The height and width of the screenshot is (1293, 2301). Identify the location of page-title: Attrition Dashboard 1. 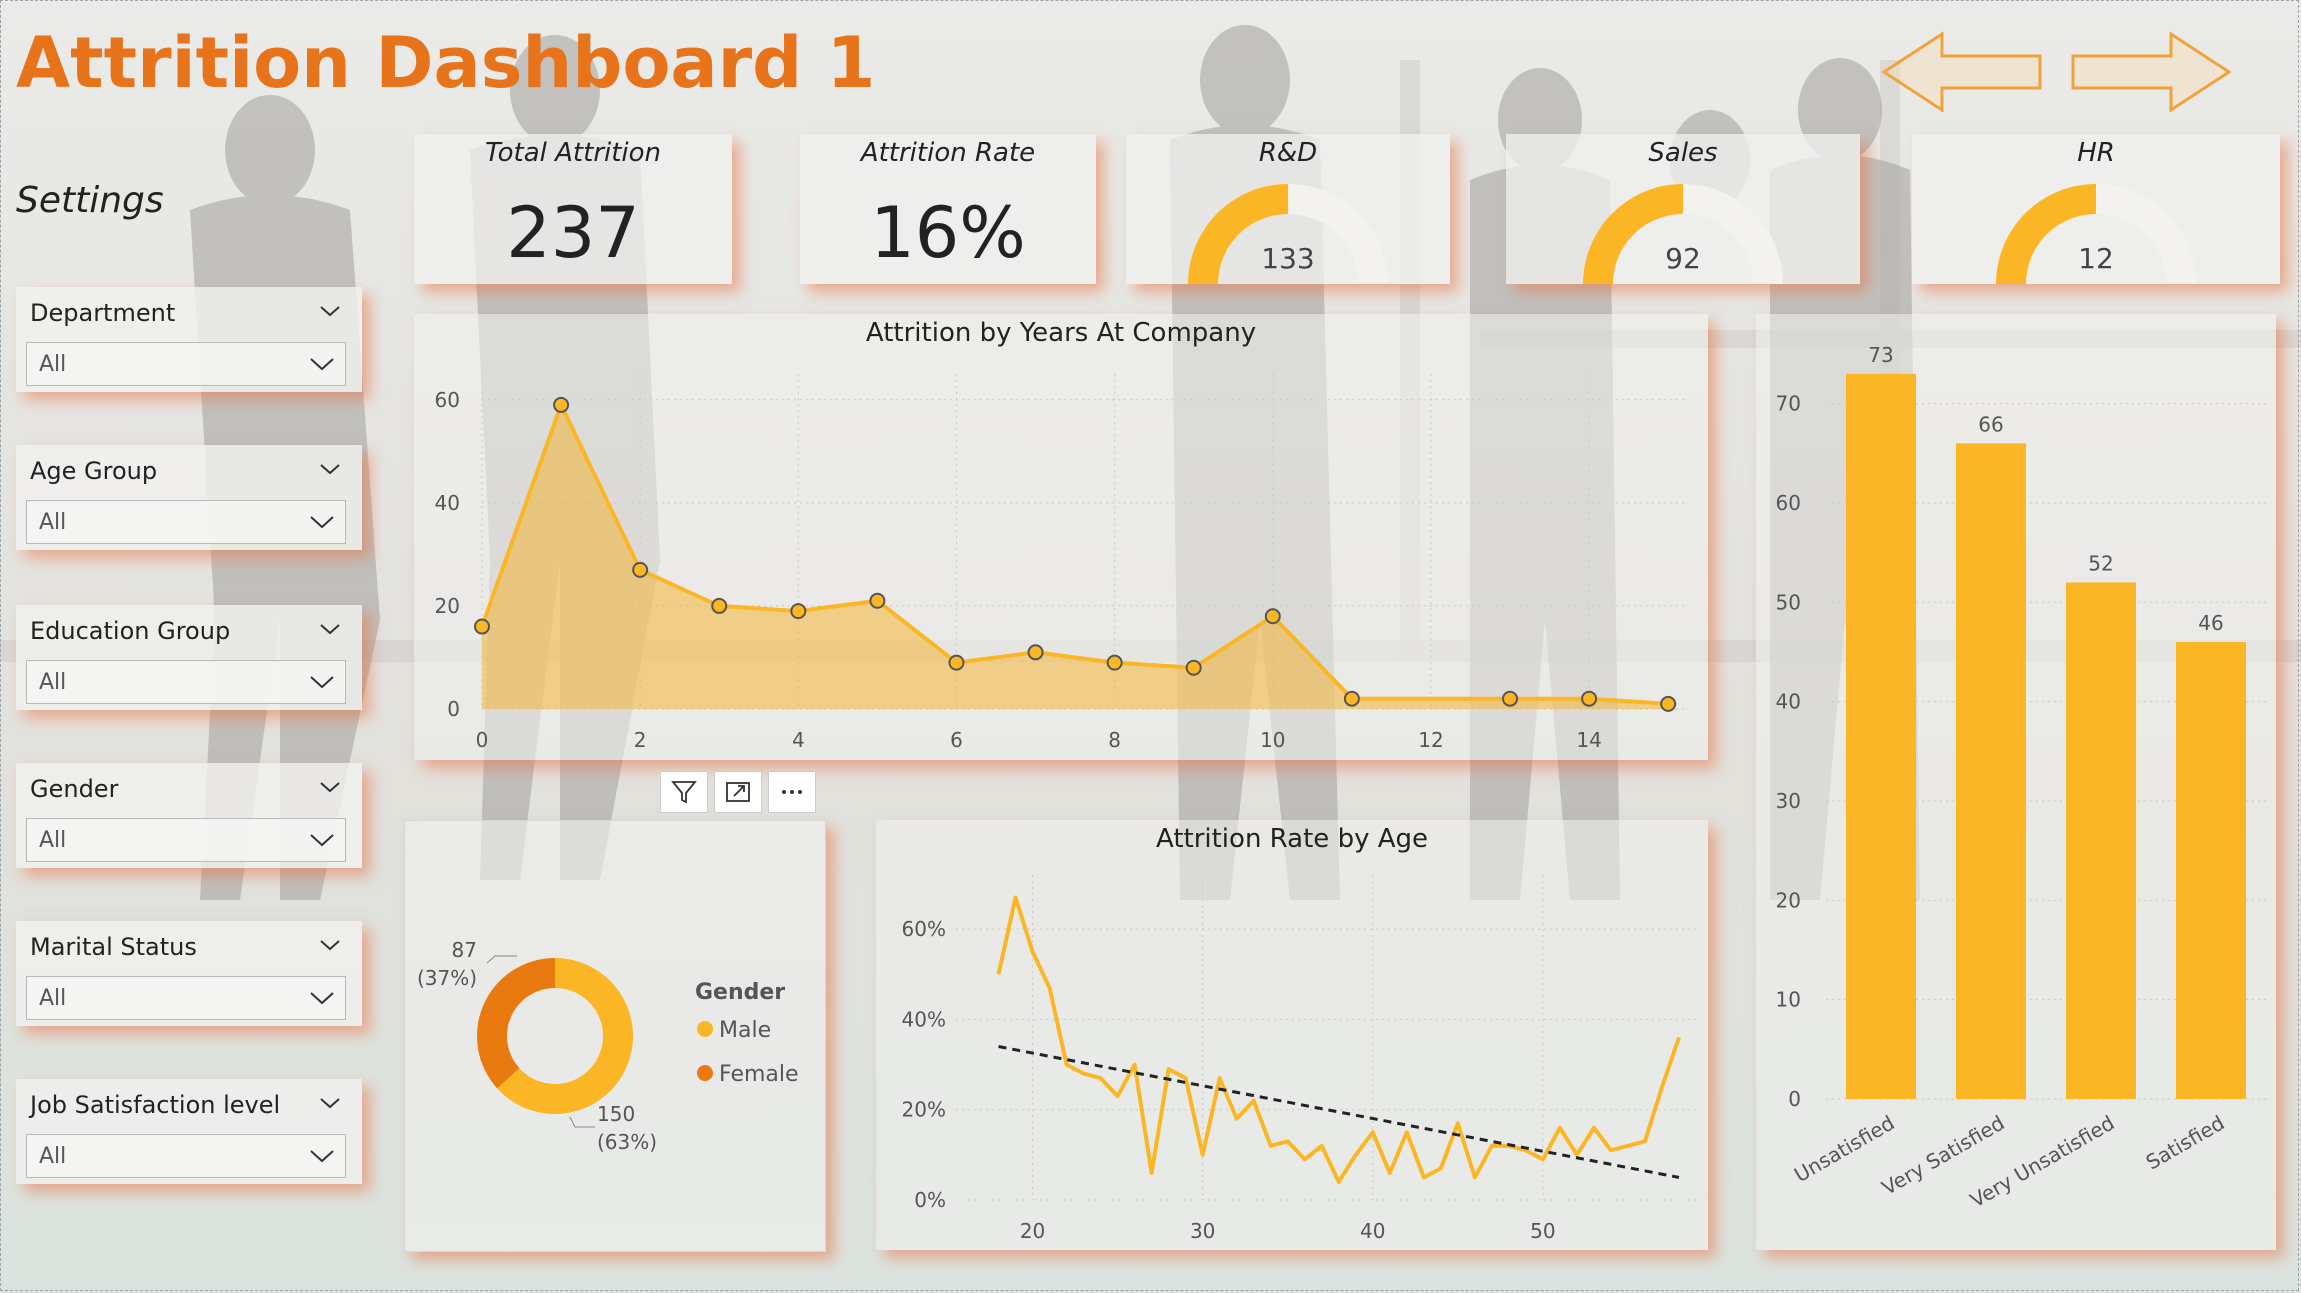
(446, 63).